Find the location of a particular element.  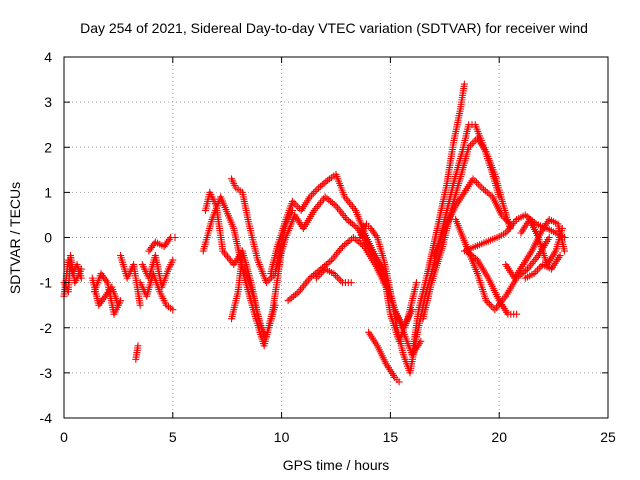

series-trace-t is located at coordinates (384, 357).